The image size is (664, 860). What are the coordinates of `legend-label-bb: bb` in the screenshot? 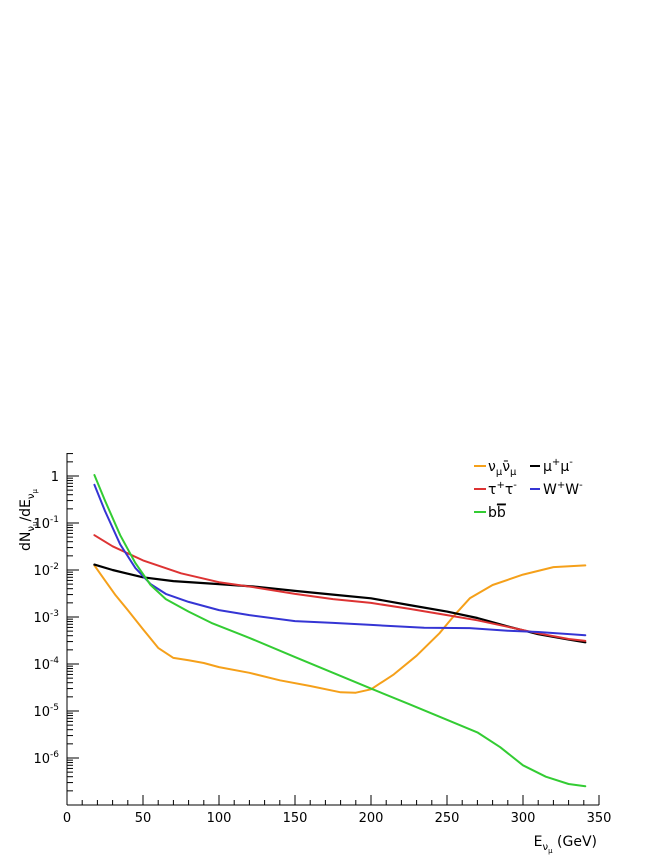 It's located at (497, 513).